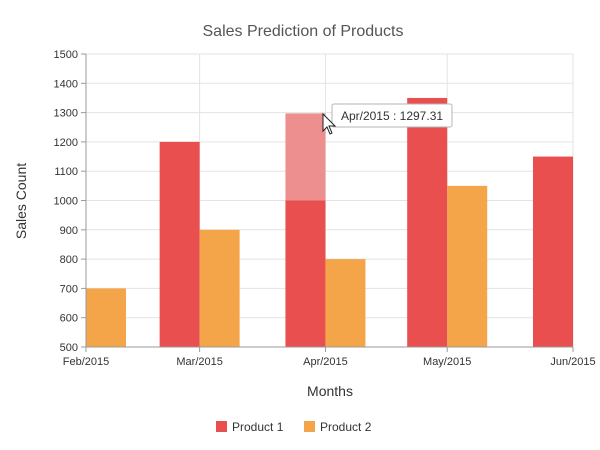 The image size is (600, 450). Describe the element at coordinates (447, 362) in the screenshot. I see `x-tick-label: May/2015` at that location.